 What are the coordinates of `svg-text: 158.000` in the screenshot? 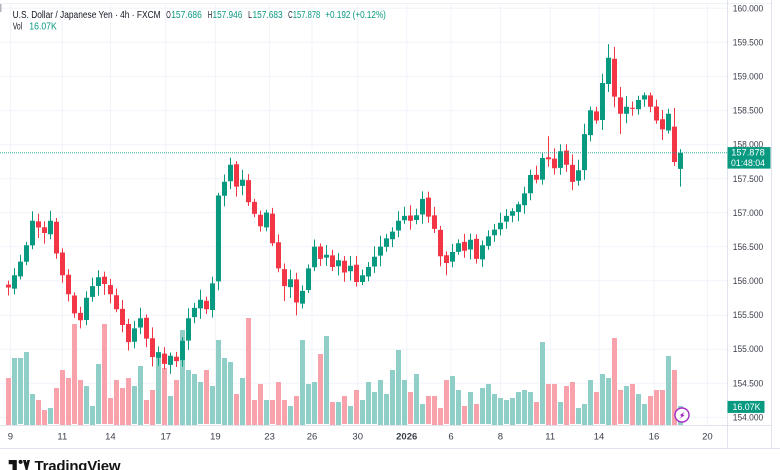 It's located at (748, 145).